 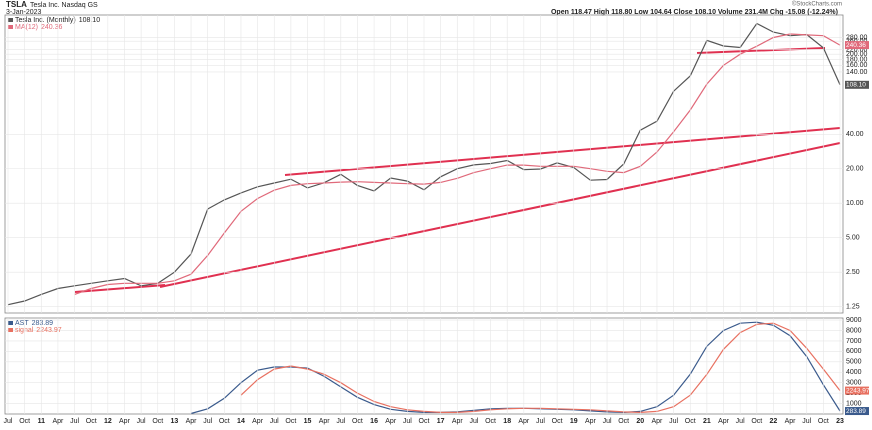 What do you see at coordinates (42, 421) in the screenshot?
I see `x-tick-label: 11` at bounding box center [42, 421].